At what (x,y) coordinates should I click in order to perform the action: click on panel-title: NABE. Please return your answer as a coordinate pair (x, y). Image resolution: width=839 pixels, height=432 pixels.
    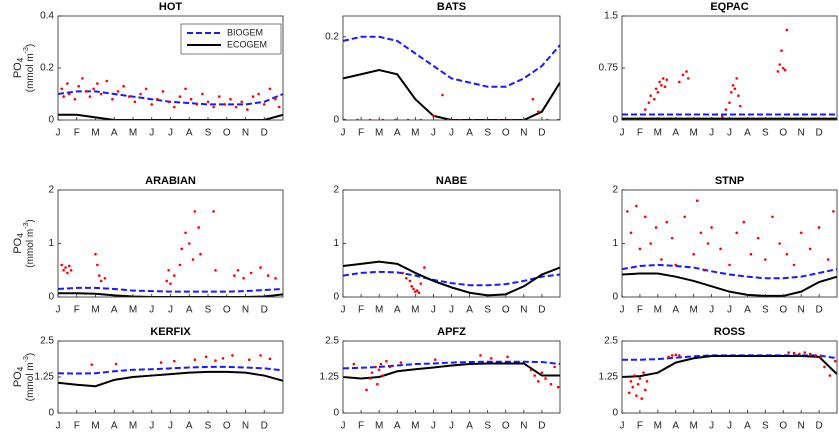
    Looking at the image, I should click on (451, 181).